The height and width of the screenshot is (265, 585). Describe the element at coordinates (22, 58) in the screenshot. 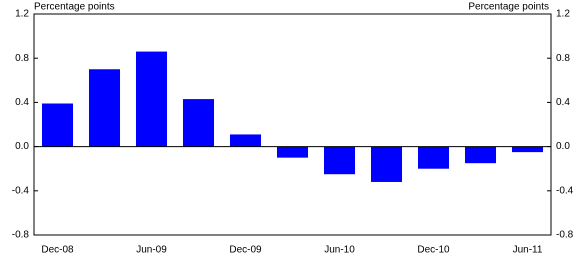

I see `y-tick-label: 0.8` at that location.